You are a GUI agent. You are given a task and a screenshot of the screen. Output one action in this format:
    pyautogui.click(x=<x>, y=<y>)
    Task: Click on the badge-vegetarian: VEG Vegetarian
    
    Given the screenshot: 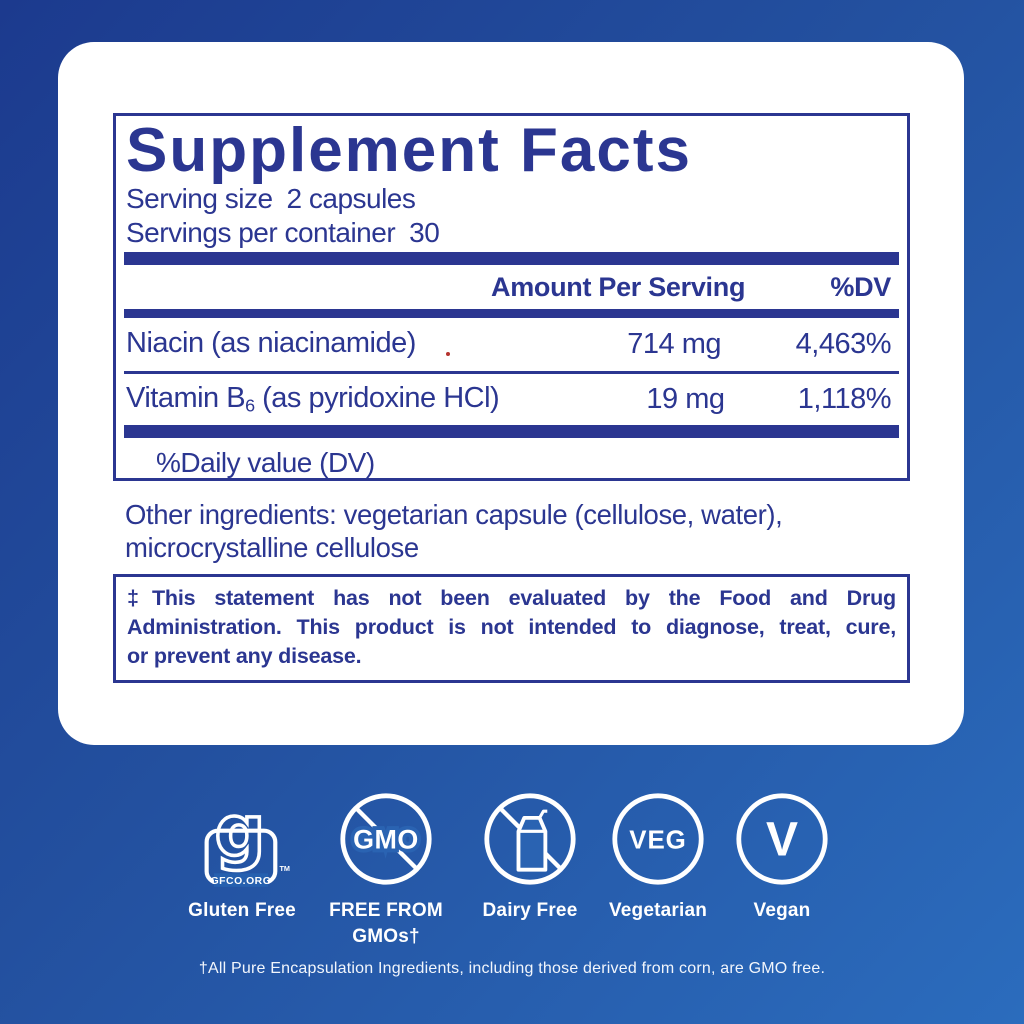 What is the action you would take?
    pyautogui.click(x=658, y=855)
    